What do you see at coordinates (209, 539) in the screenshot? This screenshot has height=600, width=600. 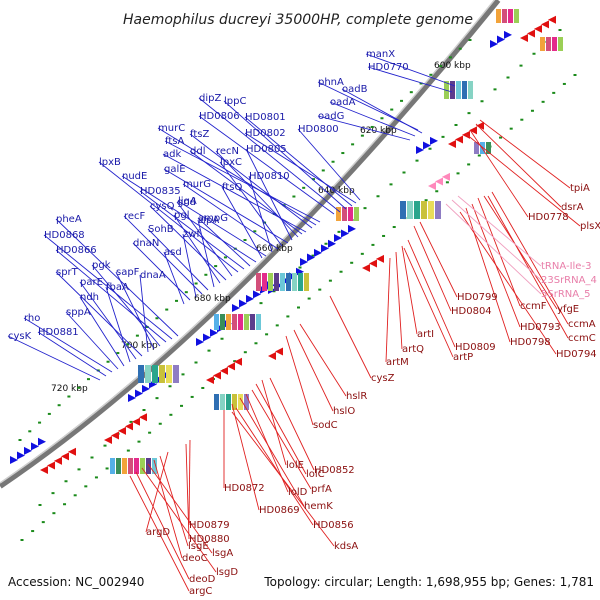 I see `reverse-gene-label-HD0880: HD0880` at bounding box center [209, 539].